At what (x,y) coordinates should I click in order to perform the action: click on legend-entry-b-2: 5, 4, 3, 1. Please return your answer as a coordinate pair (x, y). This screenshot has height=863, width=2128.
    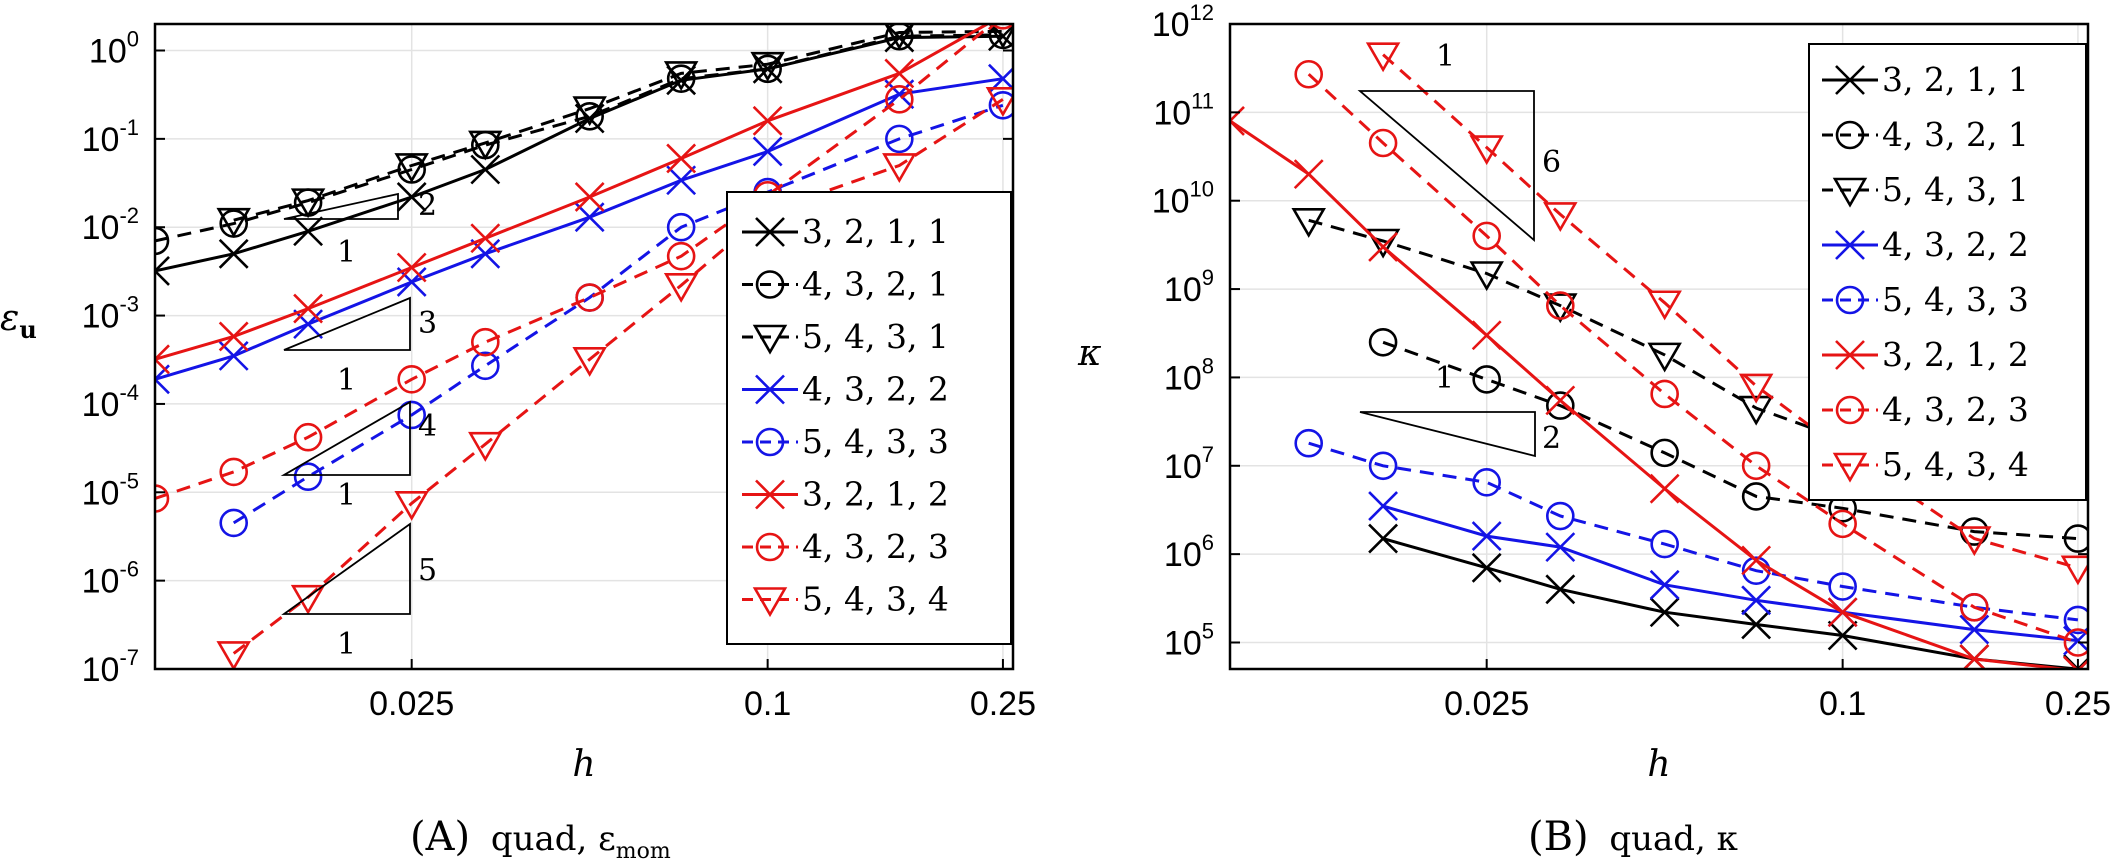
    Looking at the image, I should click on (1925, 189).